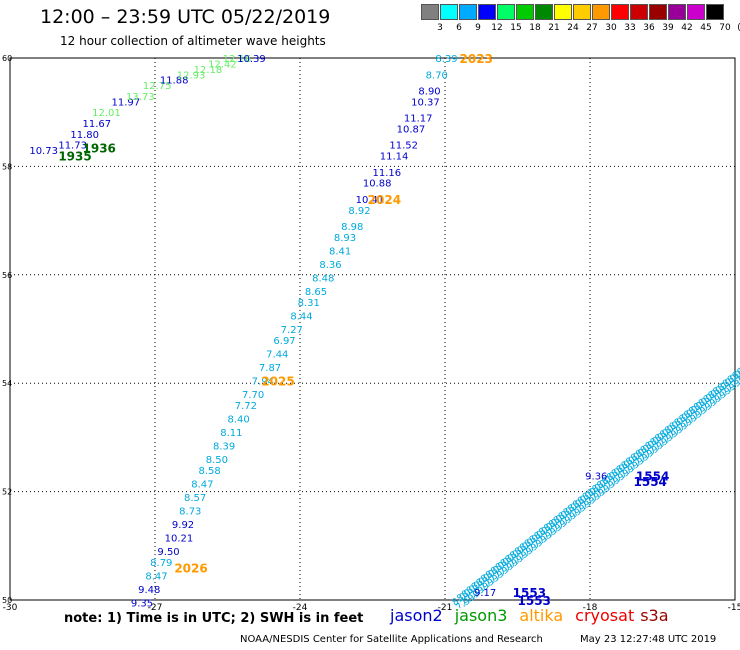 The height and width of the screenshot is (650, 740). I want to click on wave-height-value: 8.47, so click(156, 577).